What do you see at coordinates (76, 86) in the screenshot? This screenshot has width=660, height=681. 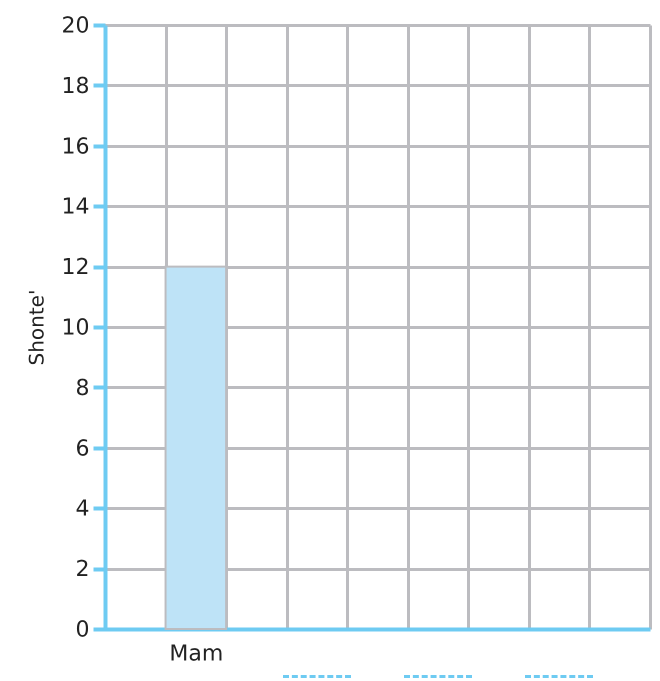 I see `y-tick-label: 18` at bounding box center [76, 86].